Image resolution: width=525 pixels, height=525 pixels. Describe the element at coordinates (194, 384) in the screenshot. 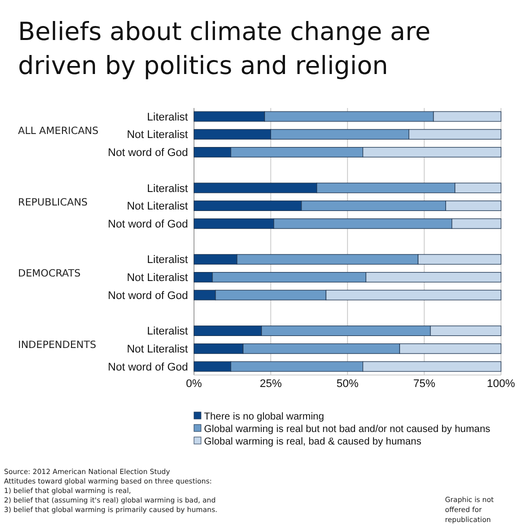

I see `x-tick-label: 0%` at that location.